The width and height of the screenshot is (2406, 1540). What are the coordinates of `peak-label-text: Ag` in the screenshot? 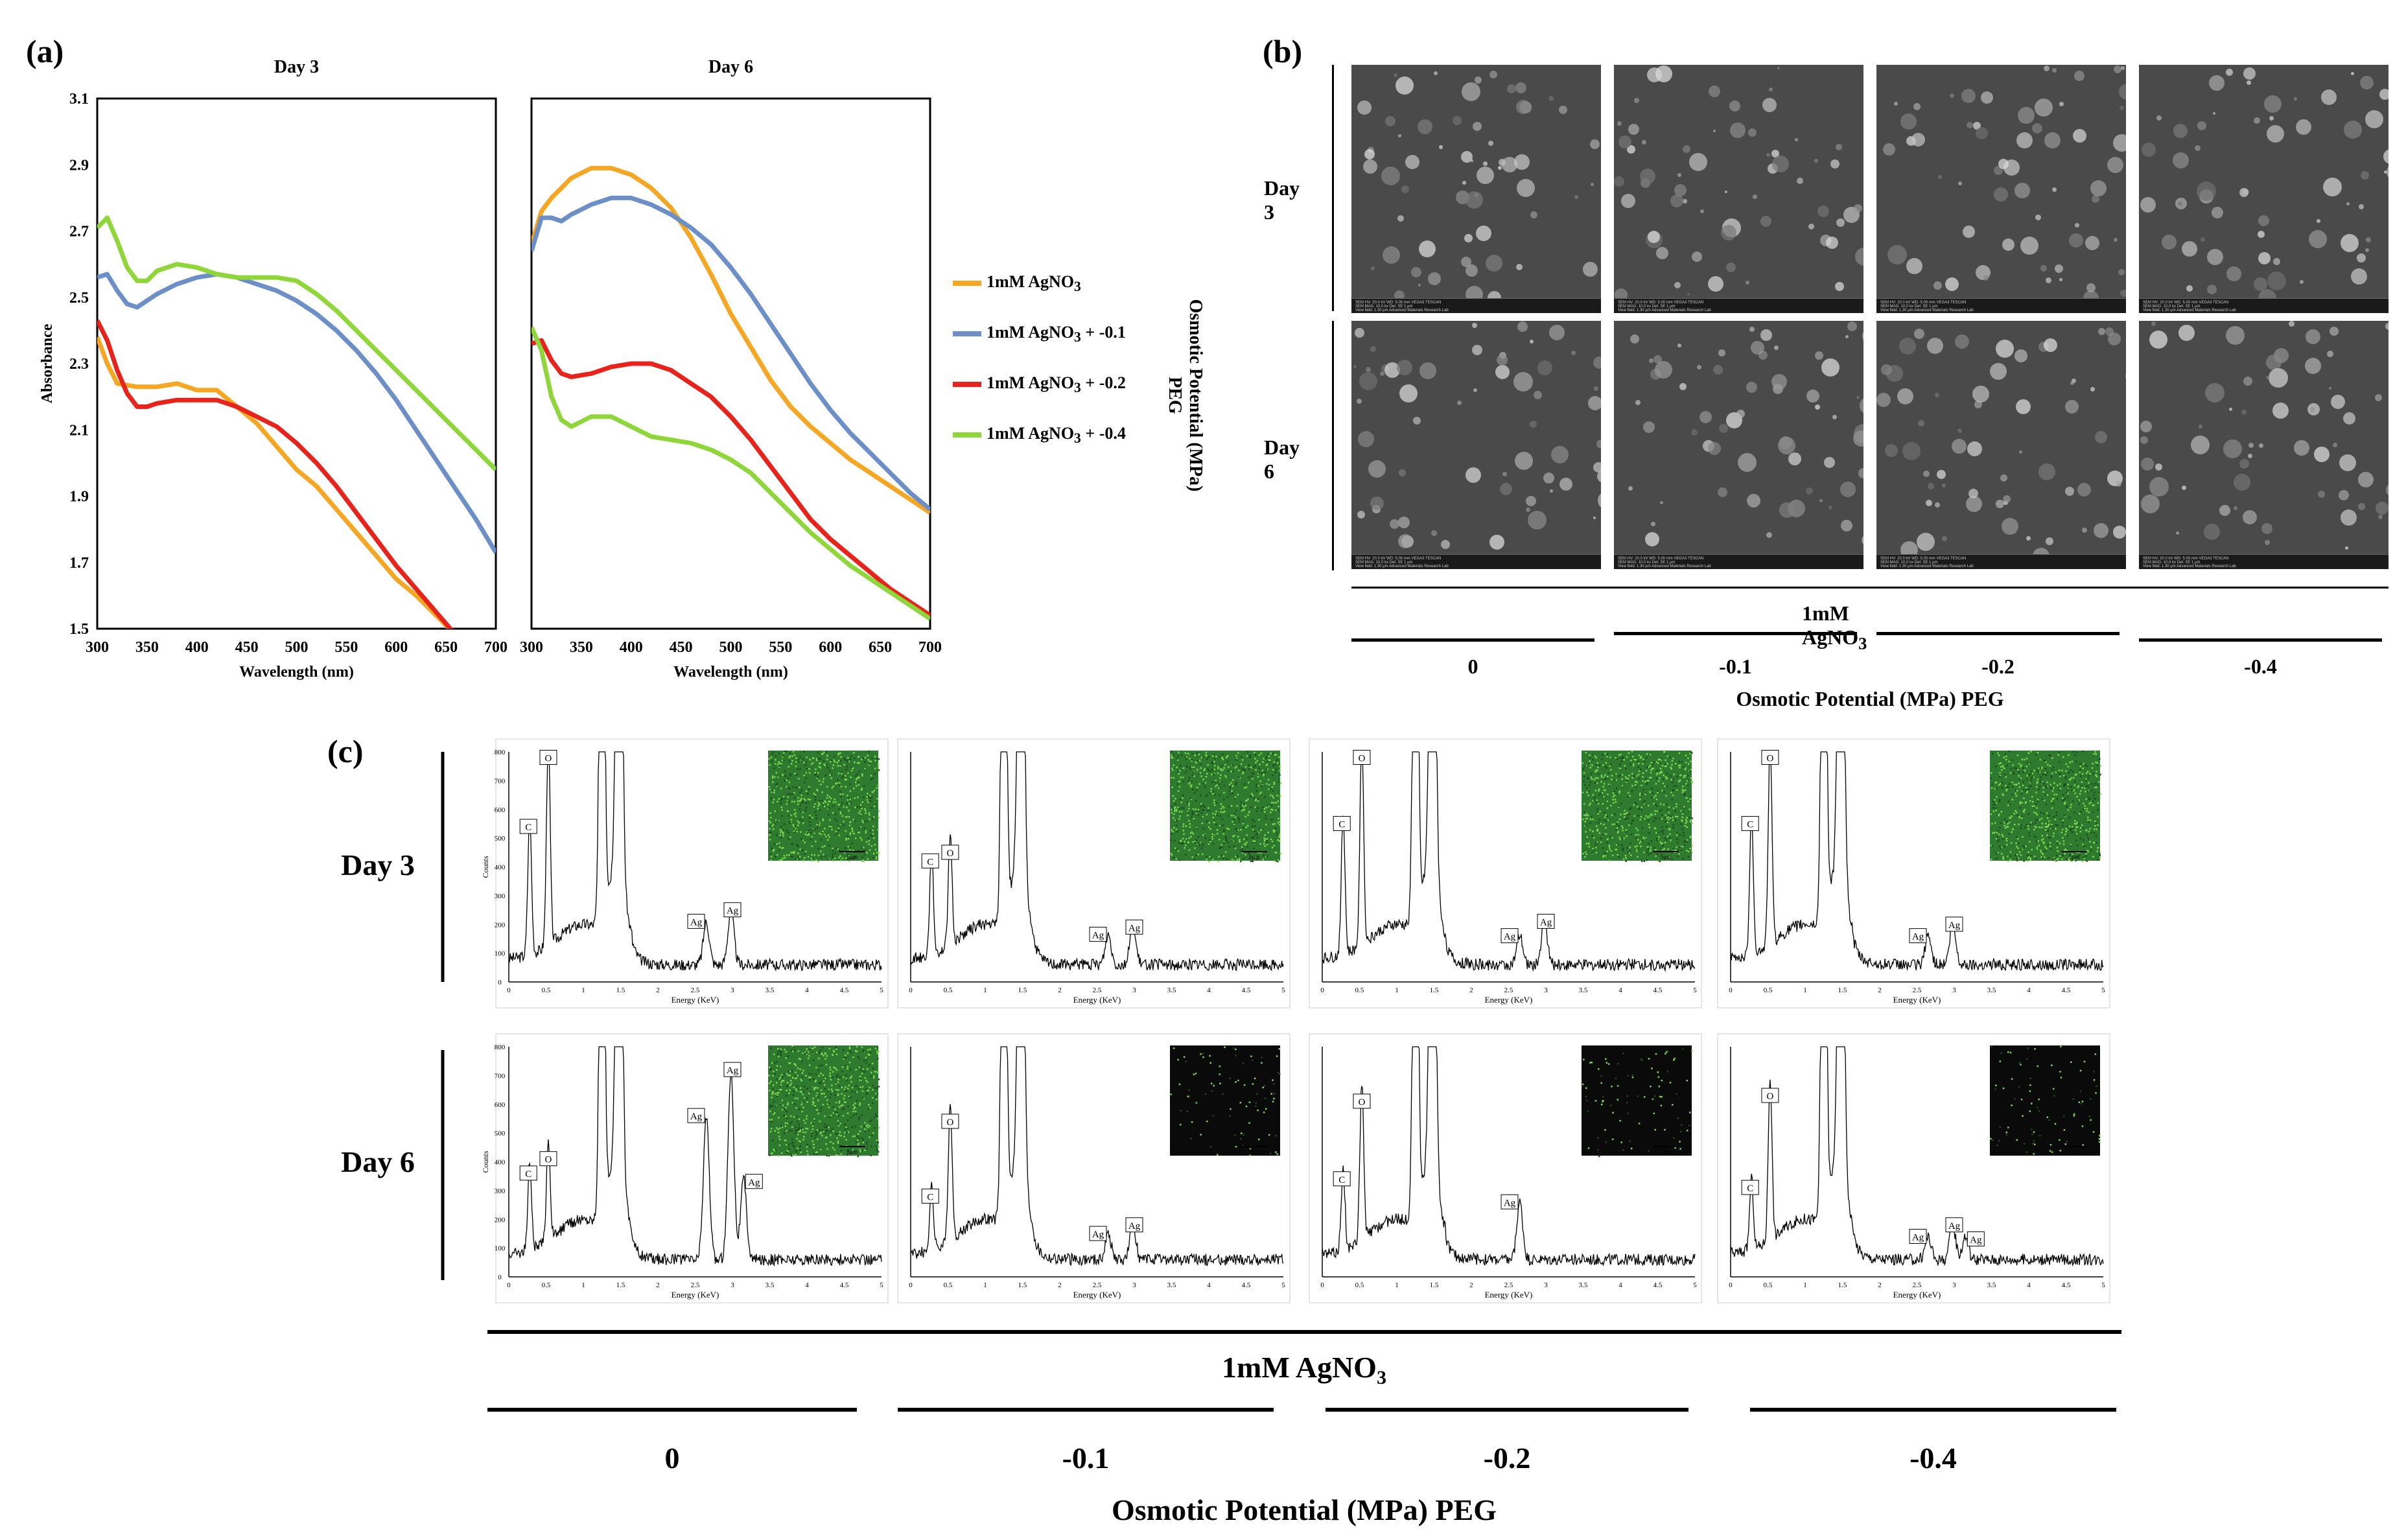 It's located at (1546, 923).